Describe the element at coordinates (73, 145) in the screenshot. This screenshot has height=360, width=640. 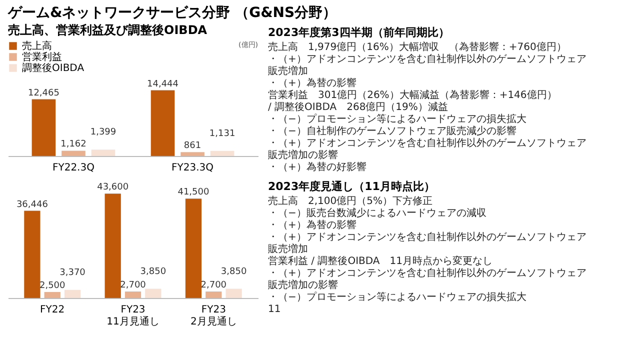
I see `data-label: 1,162` at that location.